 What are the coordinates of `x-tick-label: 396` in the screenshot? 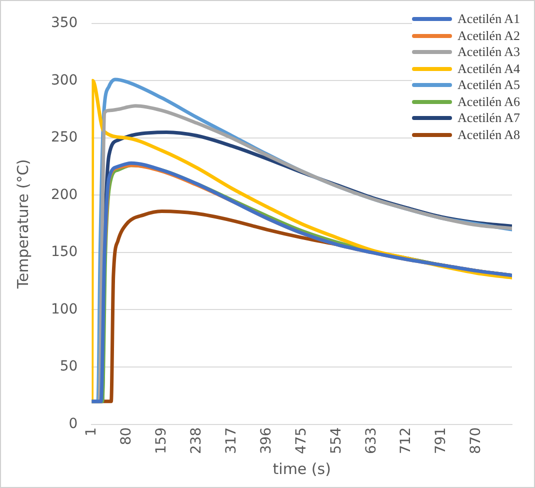 It's located at (266, 440).